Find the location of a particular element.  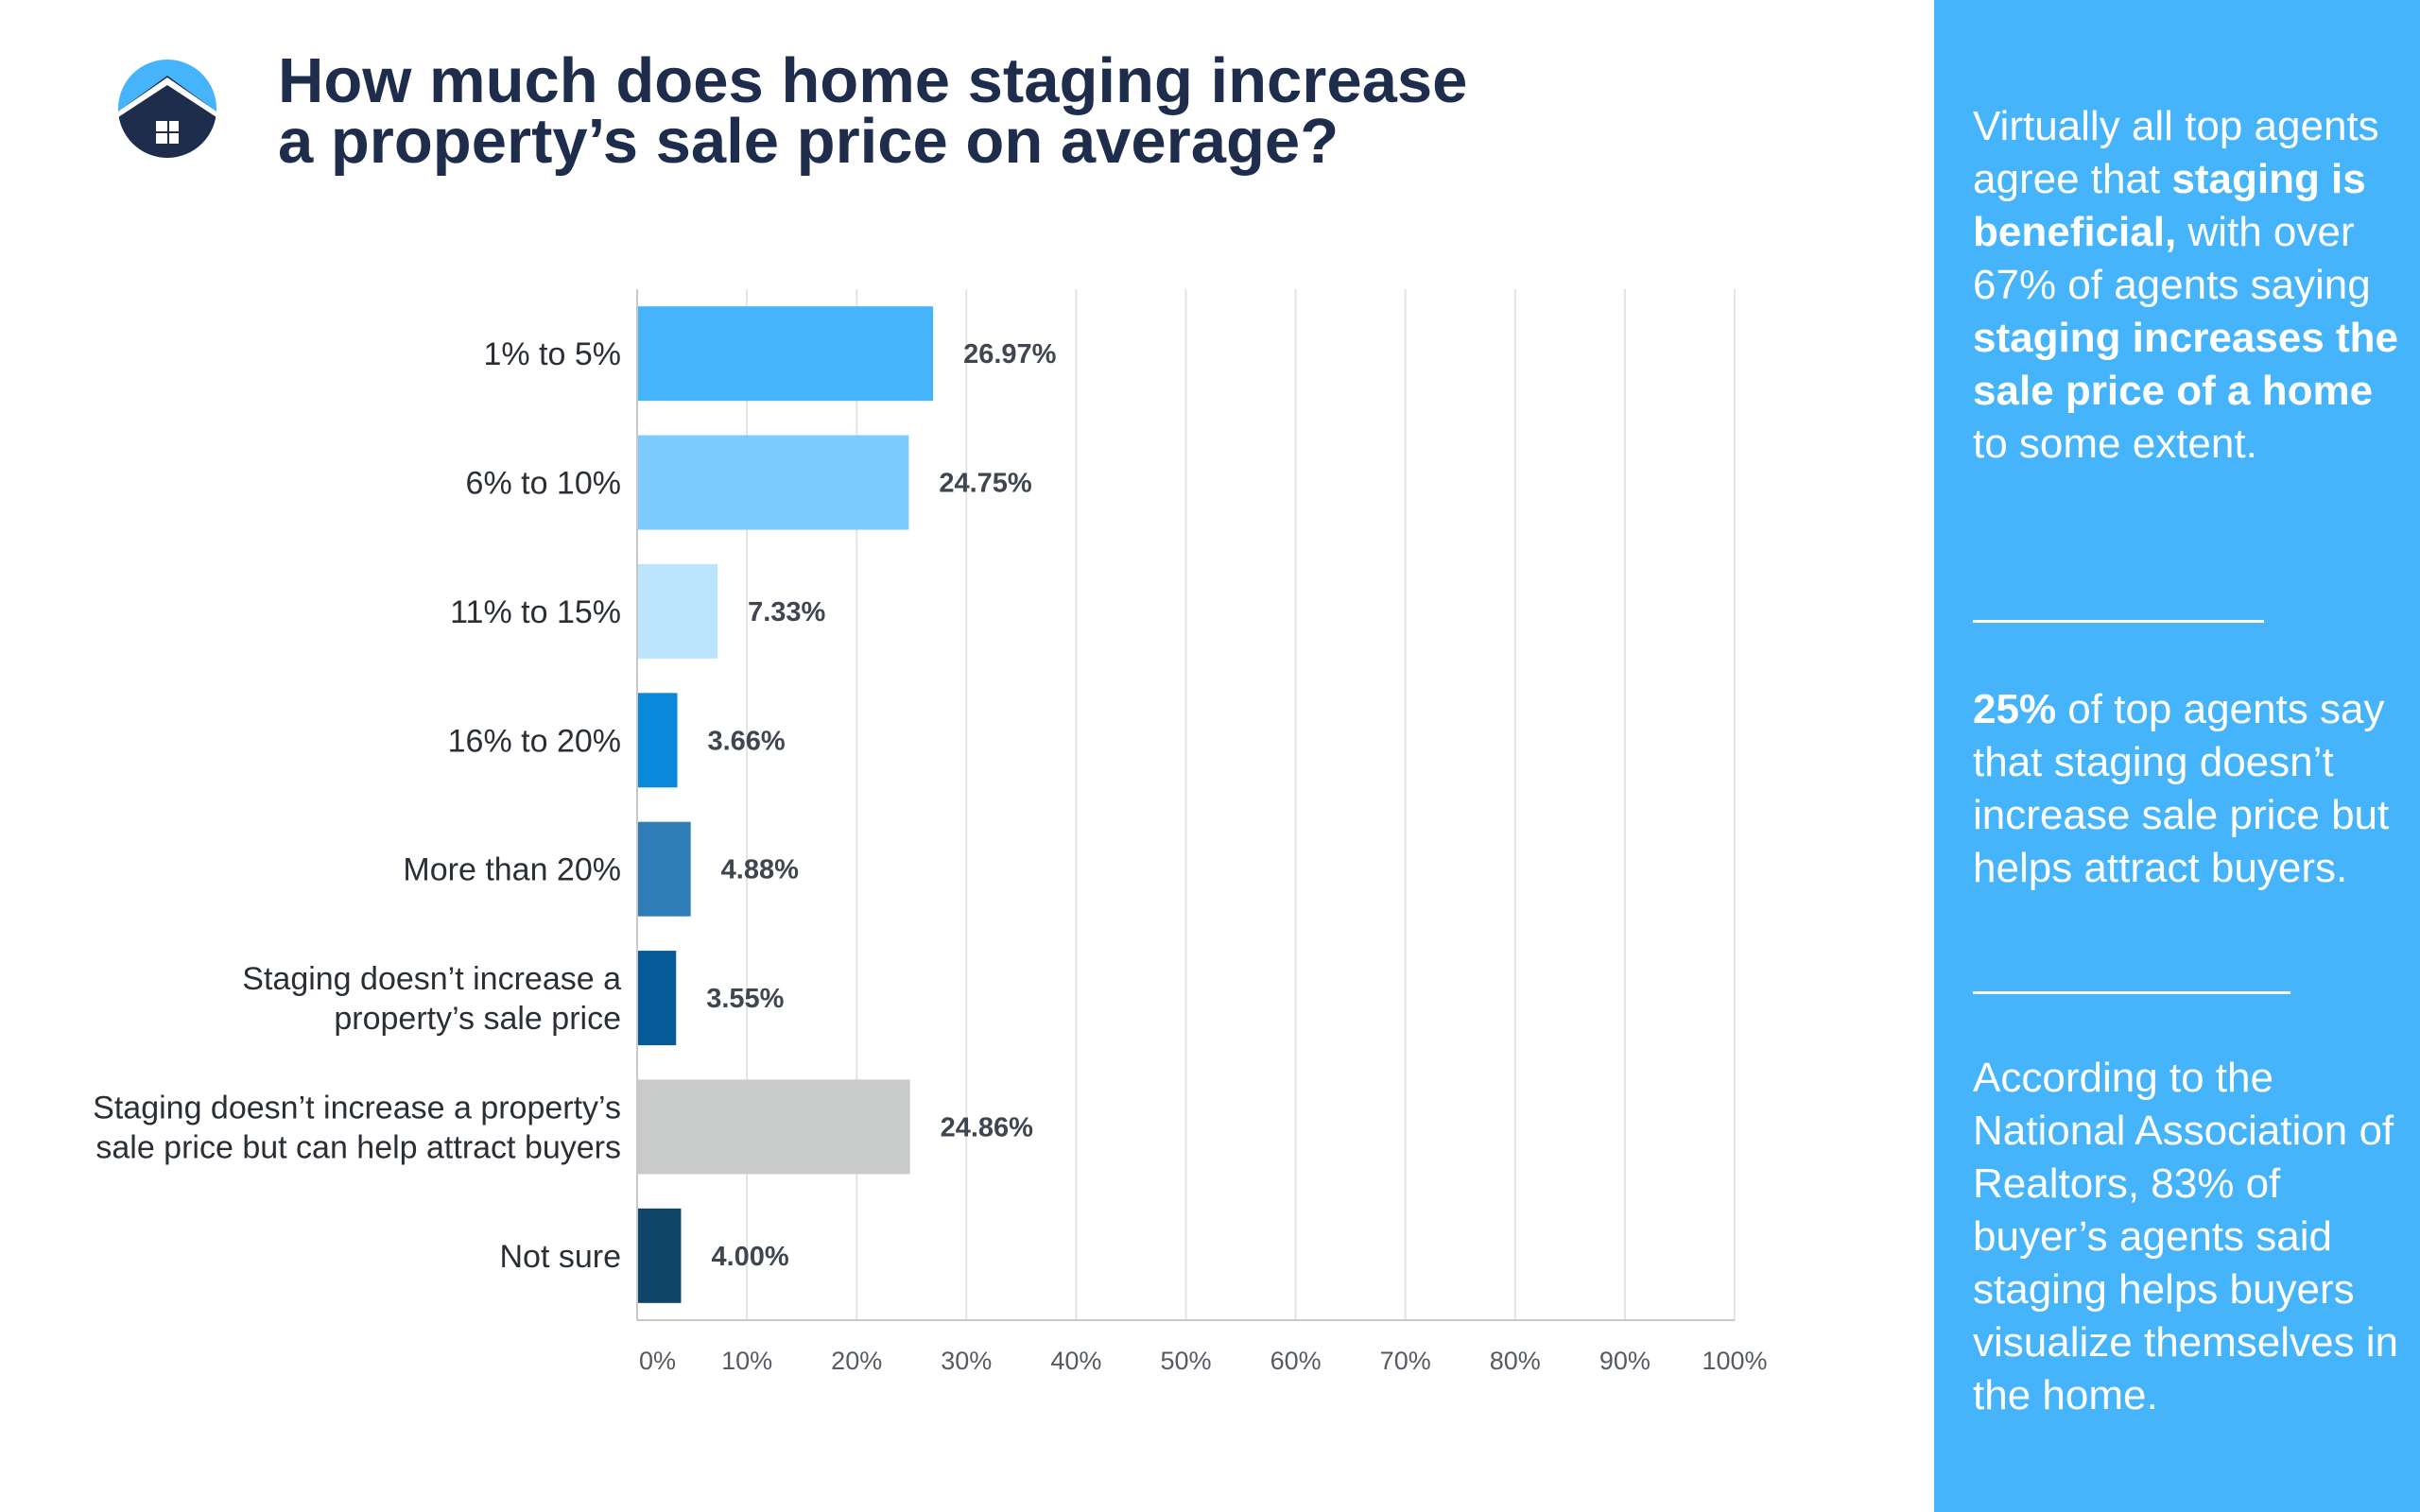

house-logo-icon is located at coordinates (167, 109).